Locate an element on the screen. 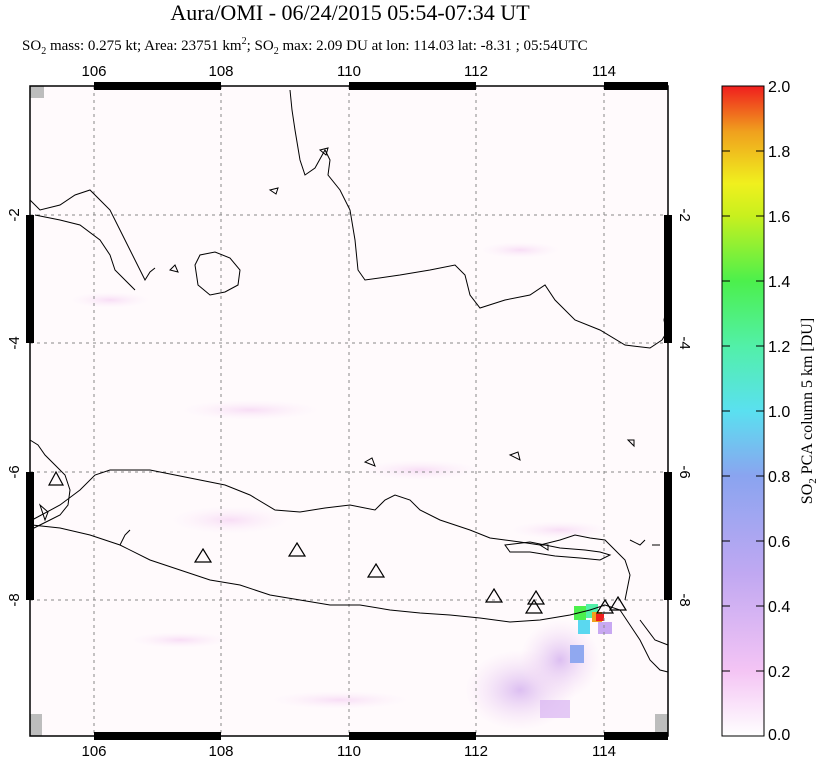  lat-labels-left: -2 -4 -6 -8 is located at coordinates (14, 407).